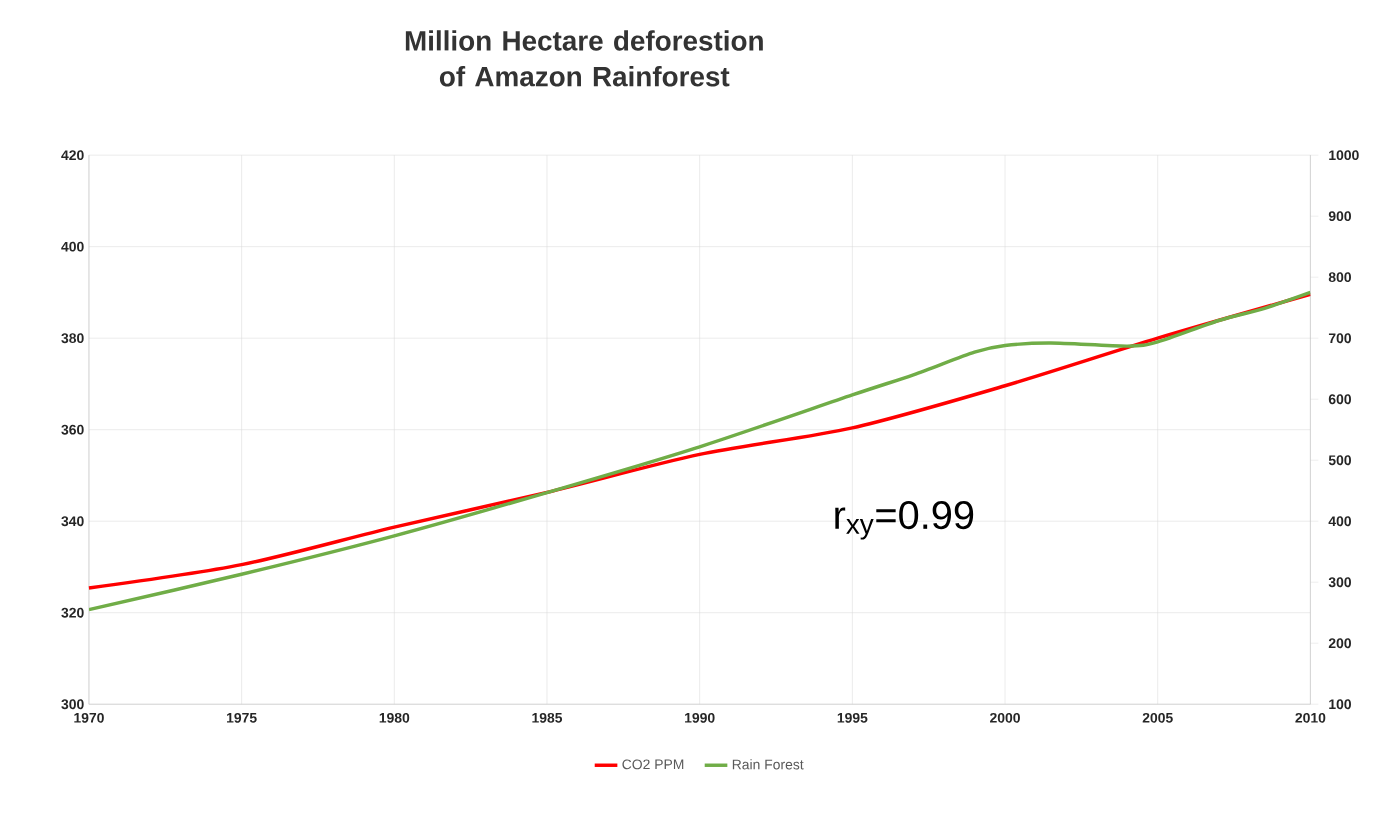  What do you see at coordinates (1339, 521) in the screenshot?
I see `y2-tick-label: 400` at bounding box center [1339, 521].